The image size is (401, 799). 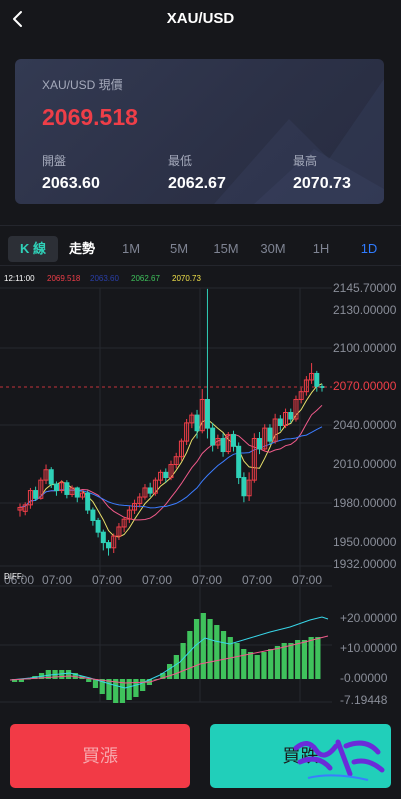 I want to click on info-high: 2070.73, so click(x=186, y=278).